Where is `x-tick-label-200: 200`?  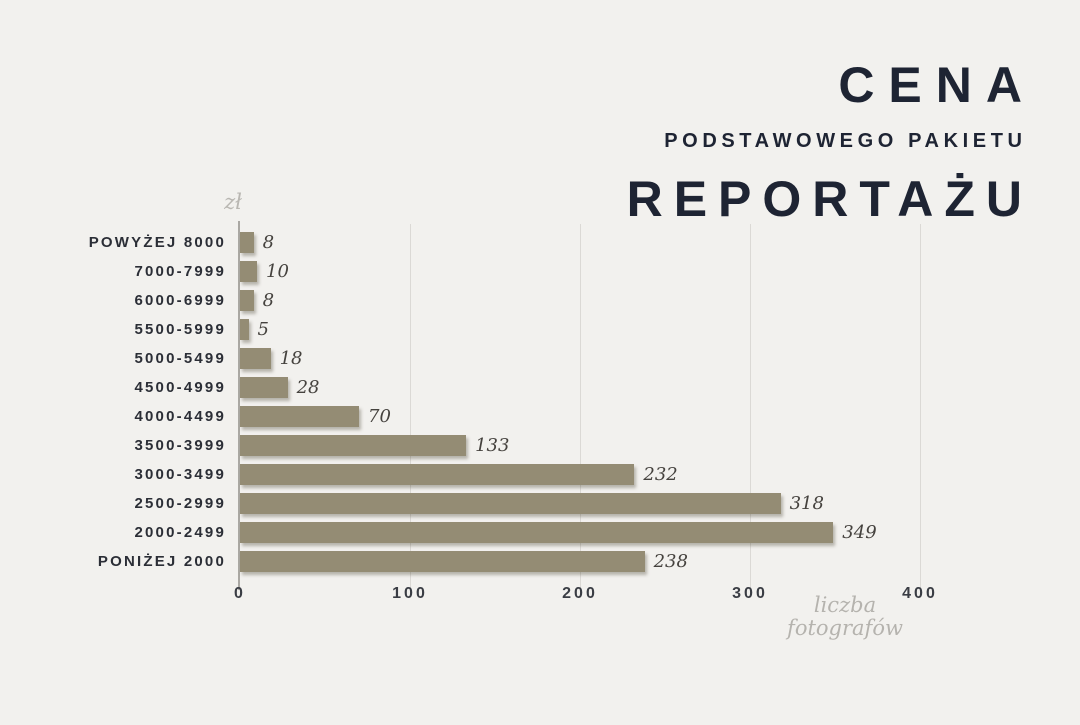 x-tick-label-200: 200 is located at coordinates (580, 593).